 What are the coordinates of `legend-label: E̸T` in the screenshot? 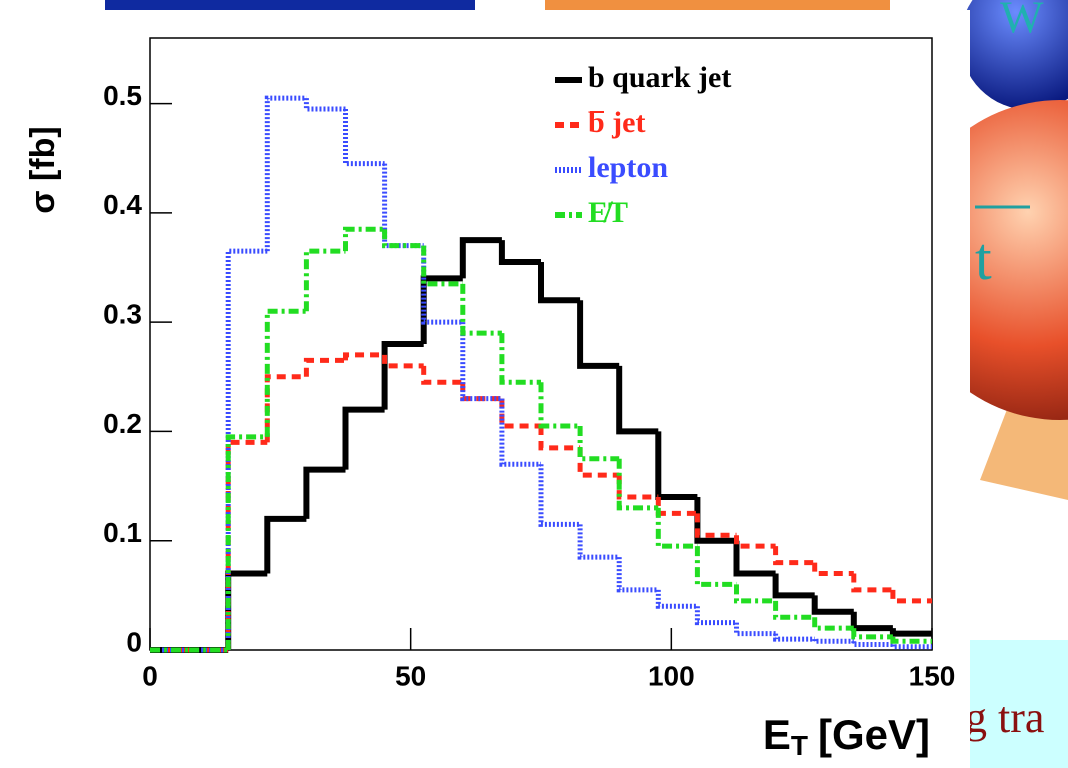 It's located at (608, 212).